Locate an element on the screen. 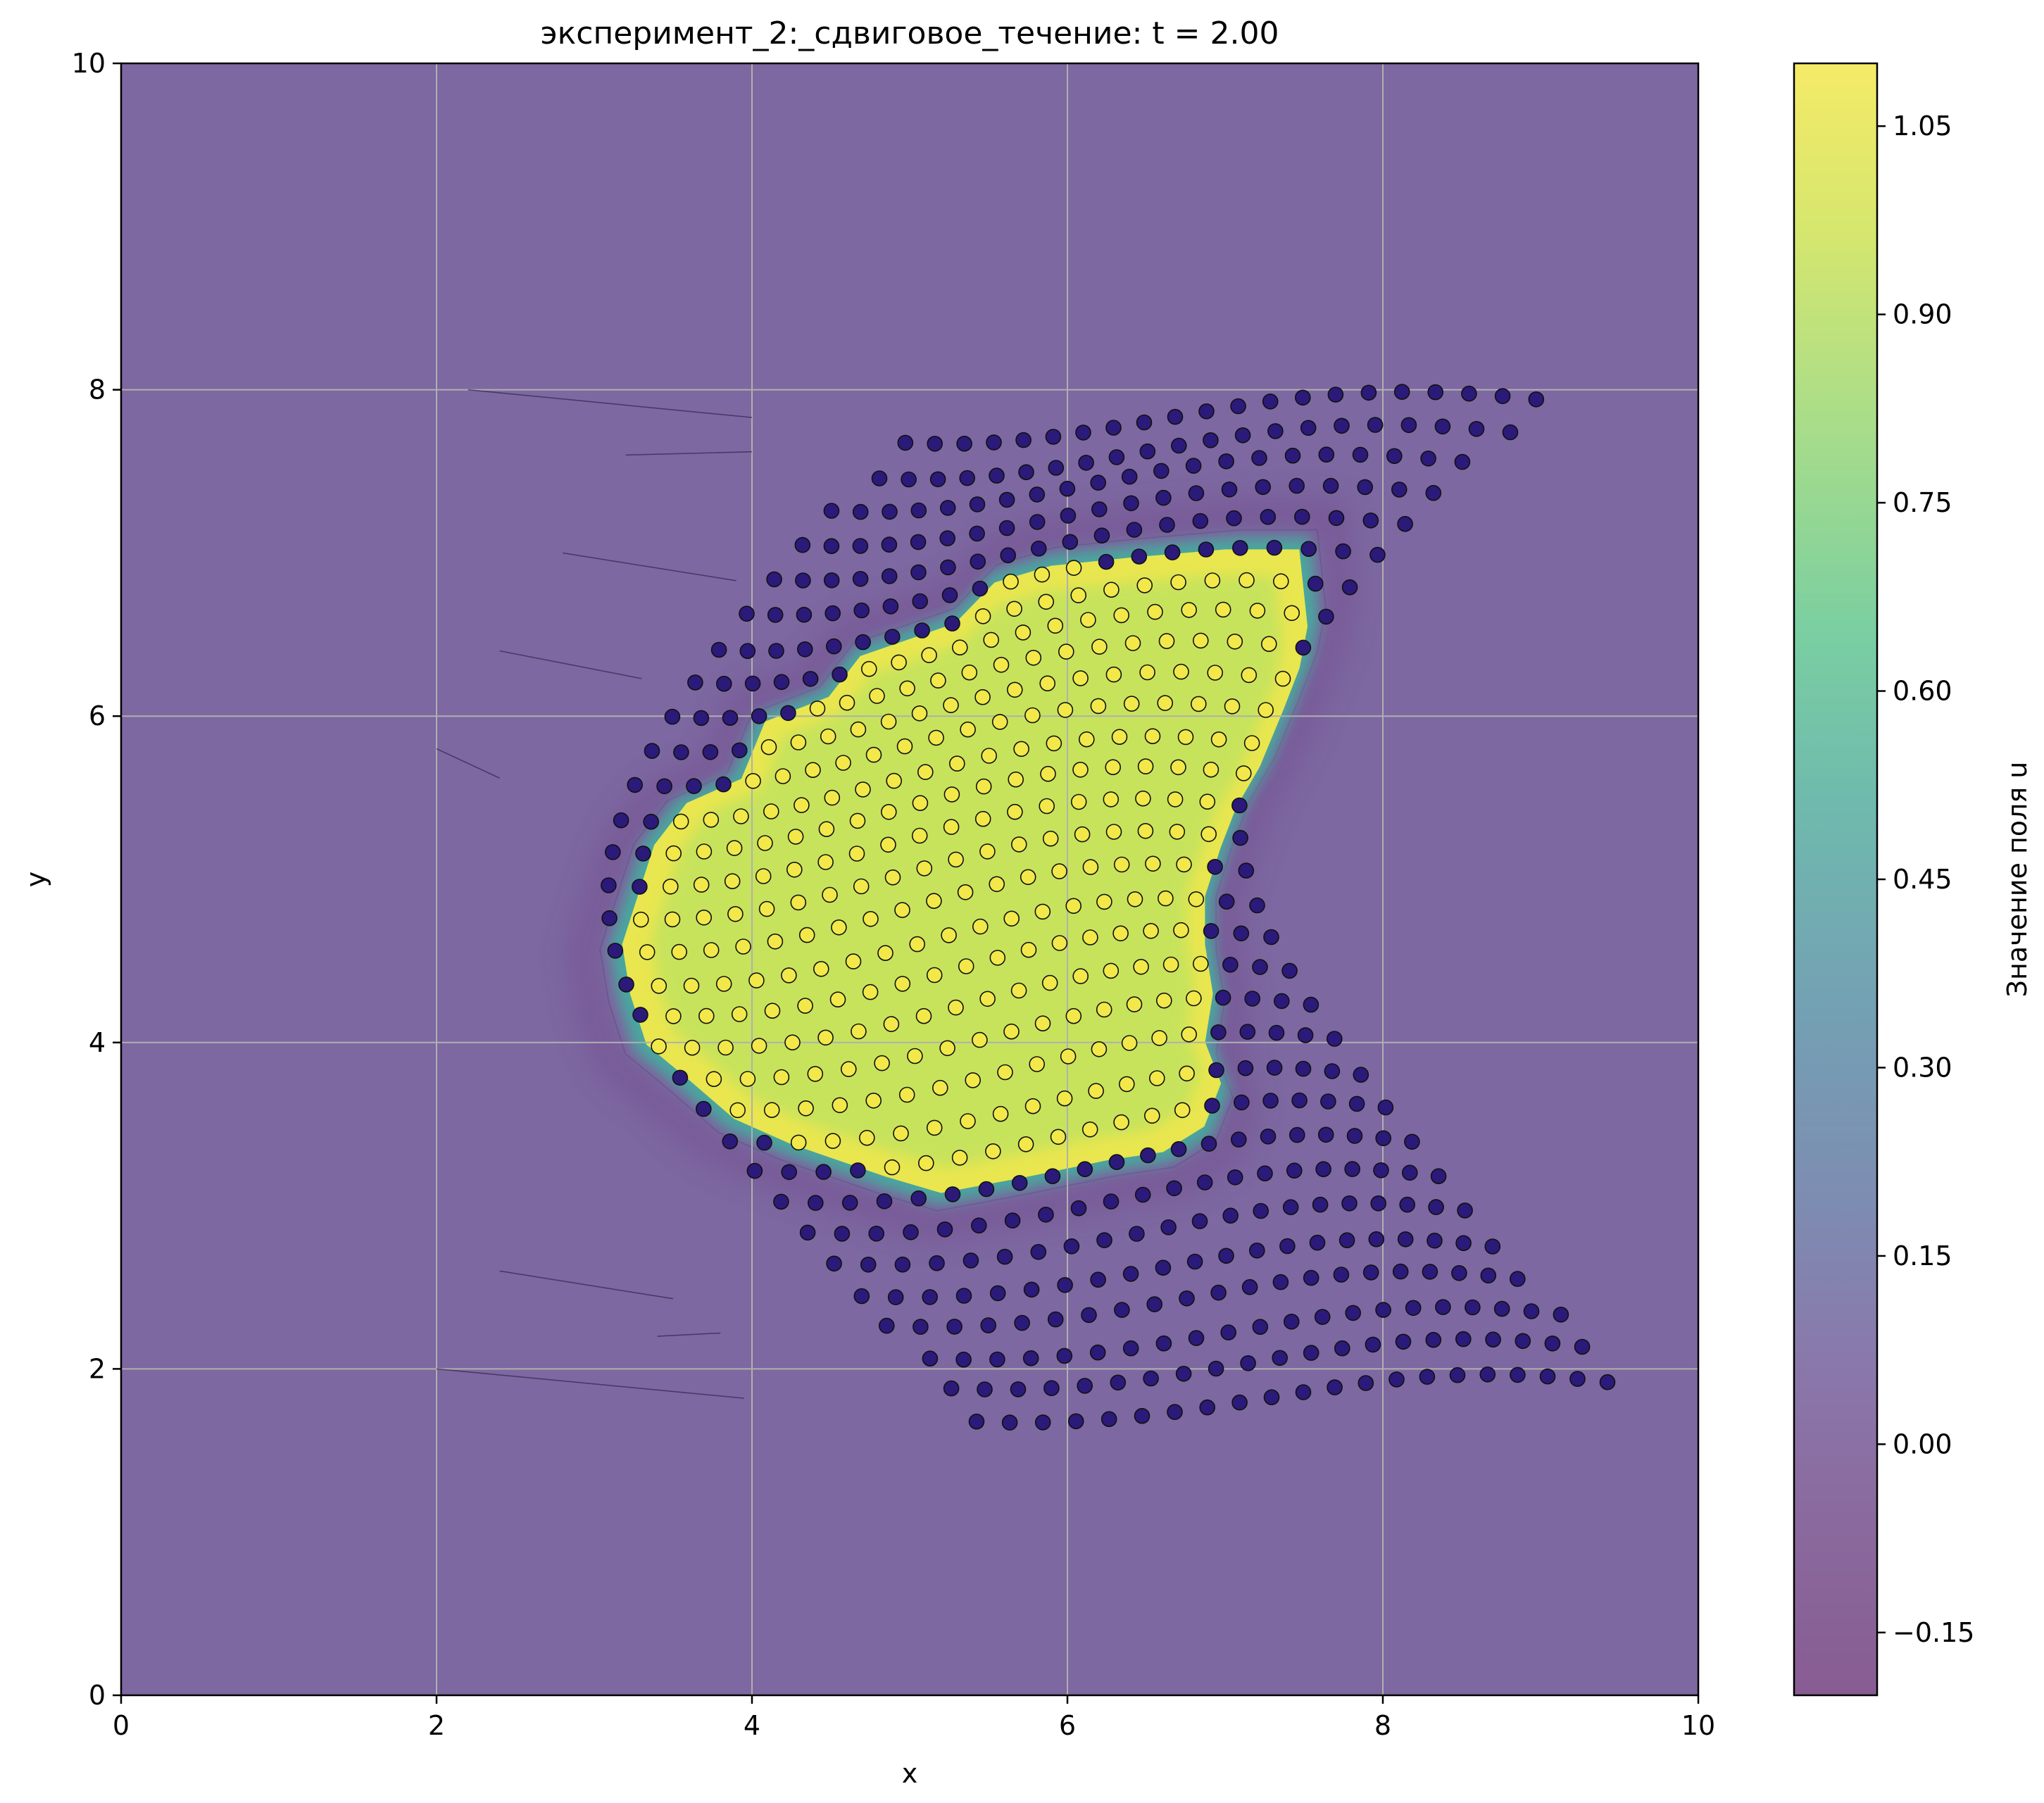 The width and height of the screenshot is (2044, 1803). colorbar-tick-label: 0.15 is located at coordinates (1923, 1255).